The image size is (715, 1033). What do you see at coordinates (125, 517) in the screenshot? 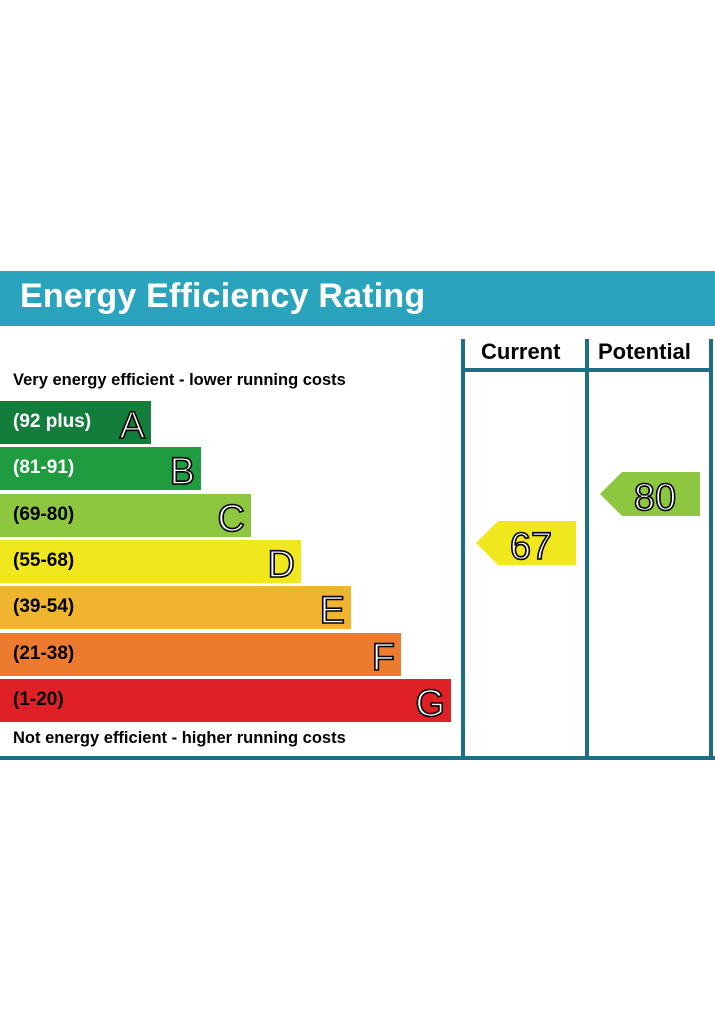
I see `band-c: (69-80) C` at bounding box center [125, 517].